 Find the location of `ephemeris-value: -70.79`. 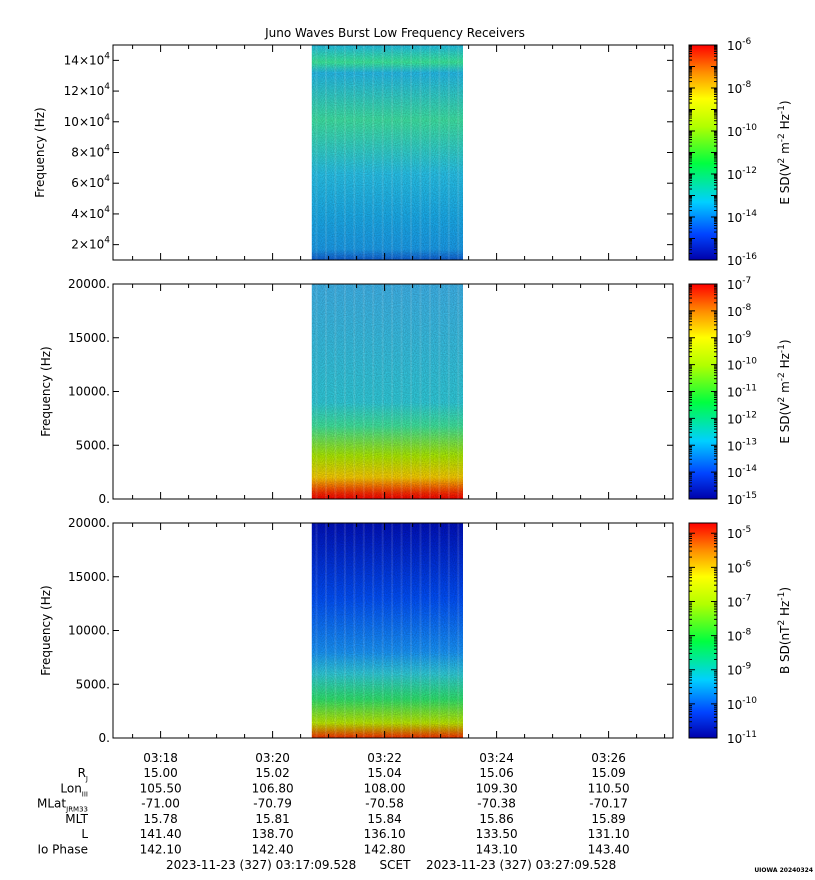

ephemeris-value: -70.79 is located at coordinates (272, 804).